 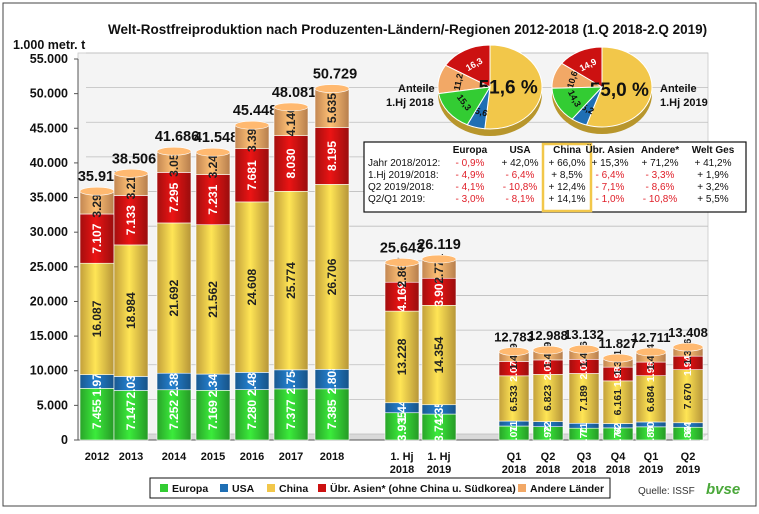 I want to click on x-tick-label: 2018, so click(x=332, y=457).